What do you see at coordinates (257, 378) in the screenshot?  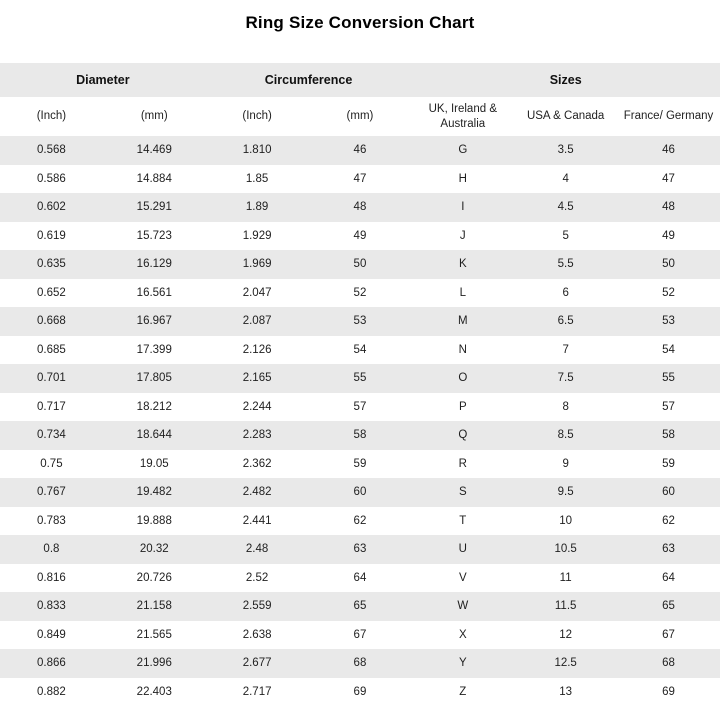 I see `table-cell: 2.165` at bounding box center [257, 378].